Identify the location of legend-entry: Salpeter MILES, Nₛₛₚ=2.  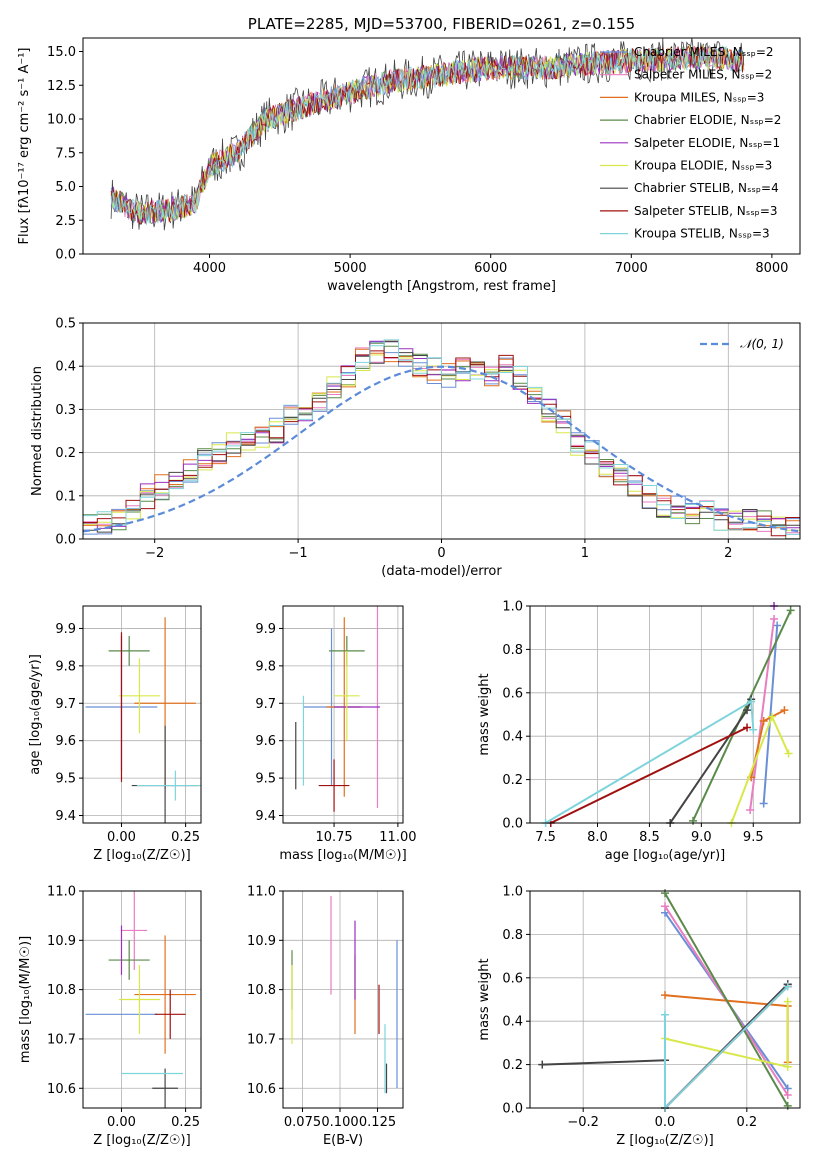
(703, 75).